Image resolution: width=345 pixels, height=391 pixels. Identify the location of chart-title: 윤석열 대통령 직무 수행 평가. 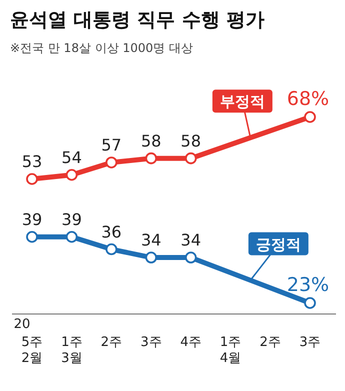
(137, 20).